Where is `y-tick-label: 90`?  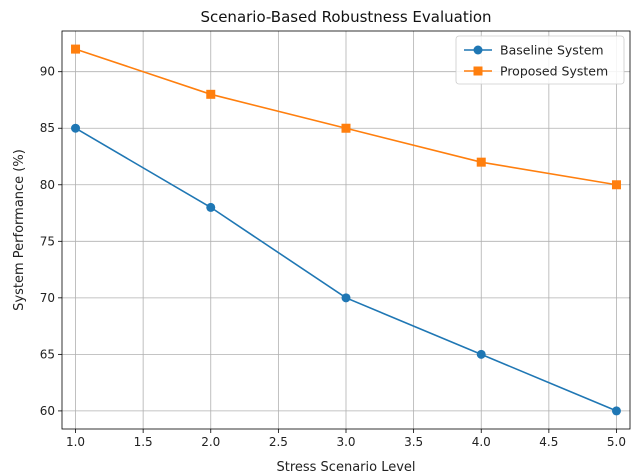
y-tick-label: 90 is located at coordinates (47, 72).